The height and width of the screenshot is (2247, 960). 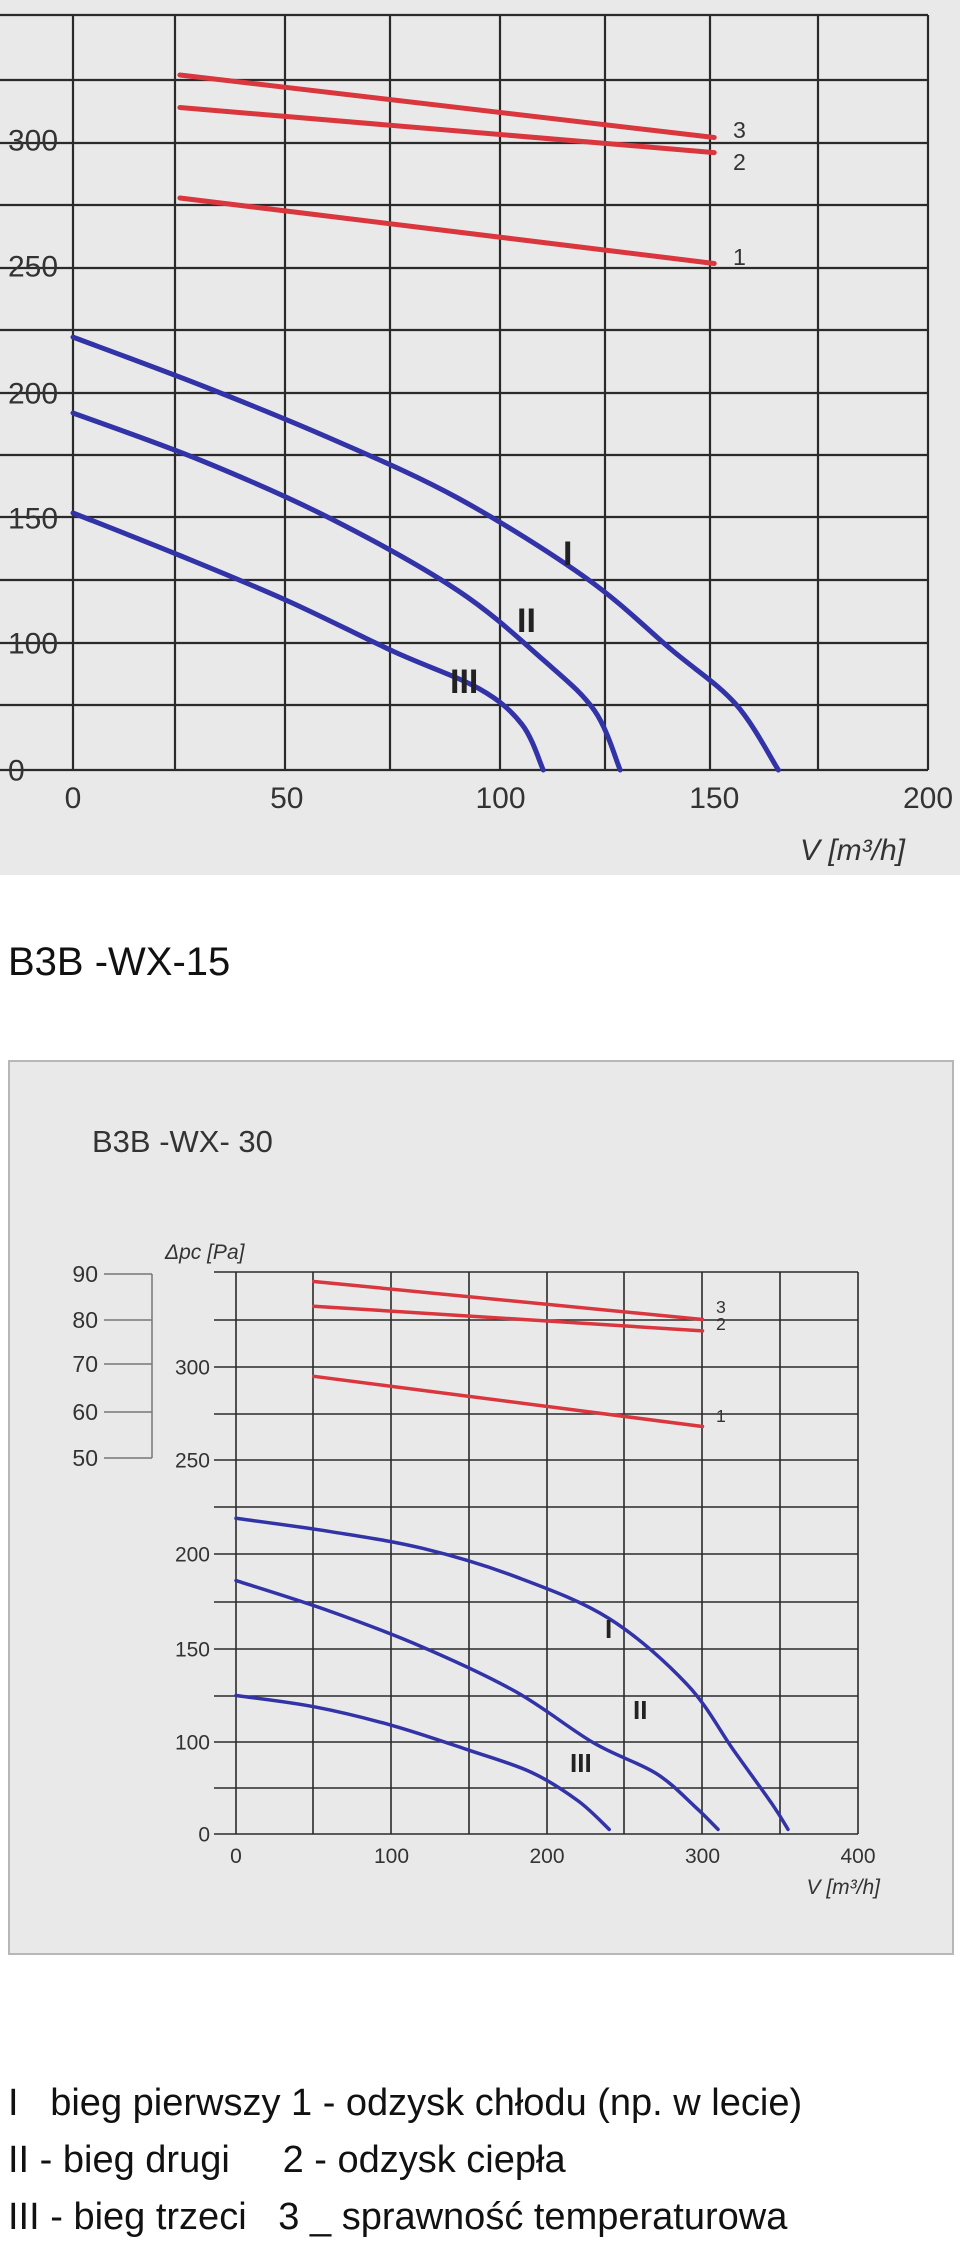 What do you see at coordinates (85, 1458) in the screenshot?
I see `secondary-tick-label: 50` at bounding box center [85, 1458].